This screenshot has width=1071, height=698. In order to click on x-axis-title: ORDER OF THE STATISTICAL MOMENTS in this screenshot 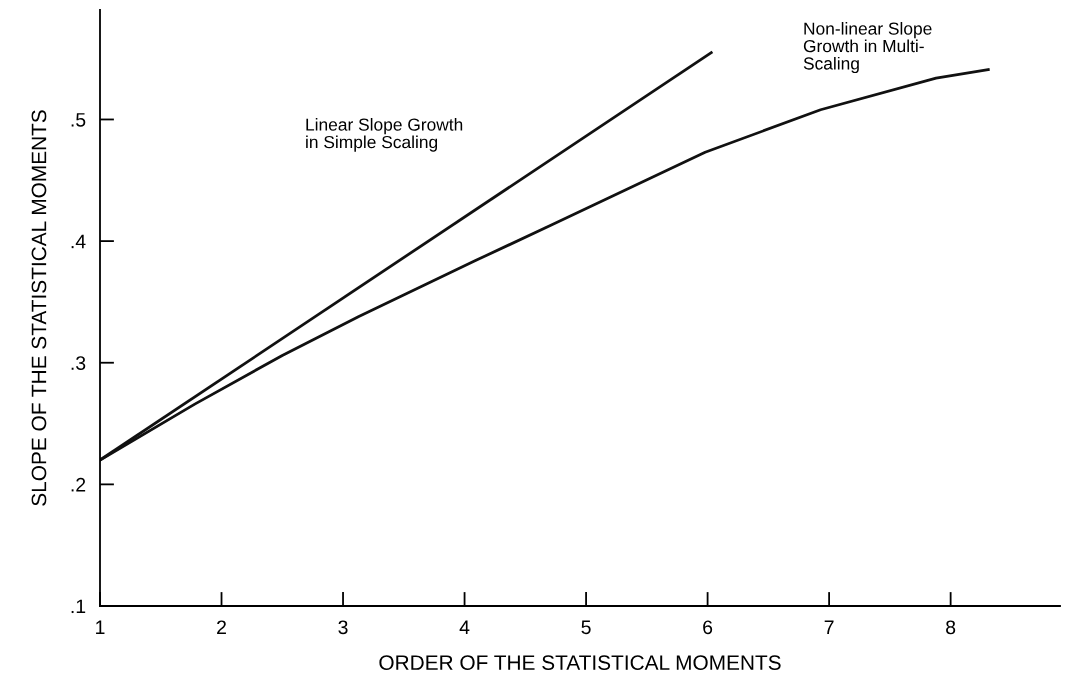, I will do `click(580, 662)`.